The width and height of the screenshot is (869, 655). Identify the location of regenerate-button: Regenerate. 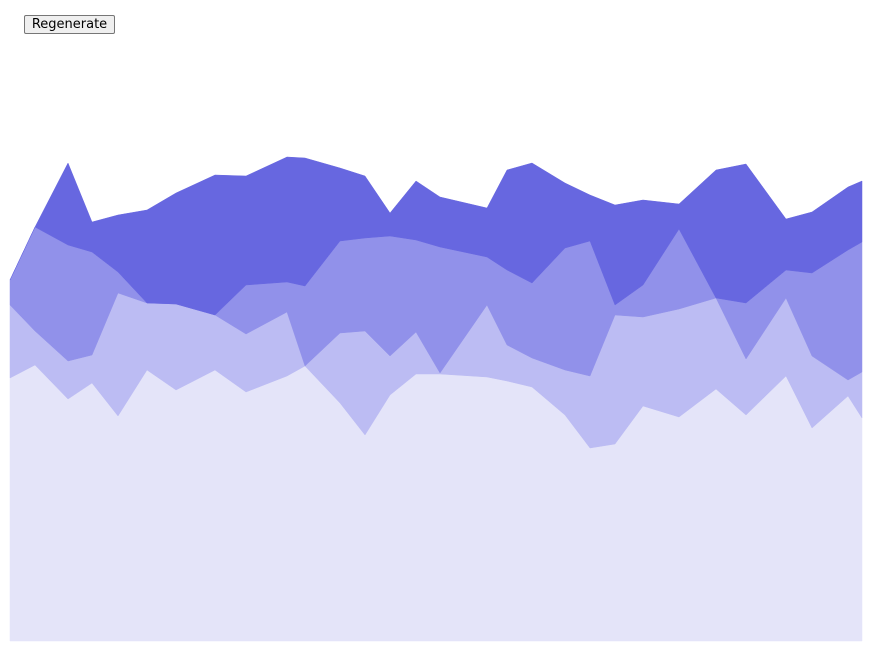
(69, 24).